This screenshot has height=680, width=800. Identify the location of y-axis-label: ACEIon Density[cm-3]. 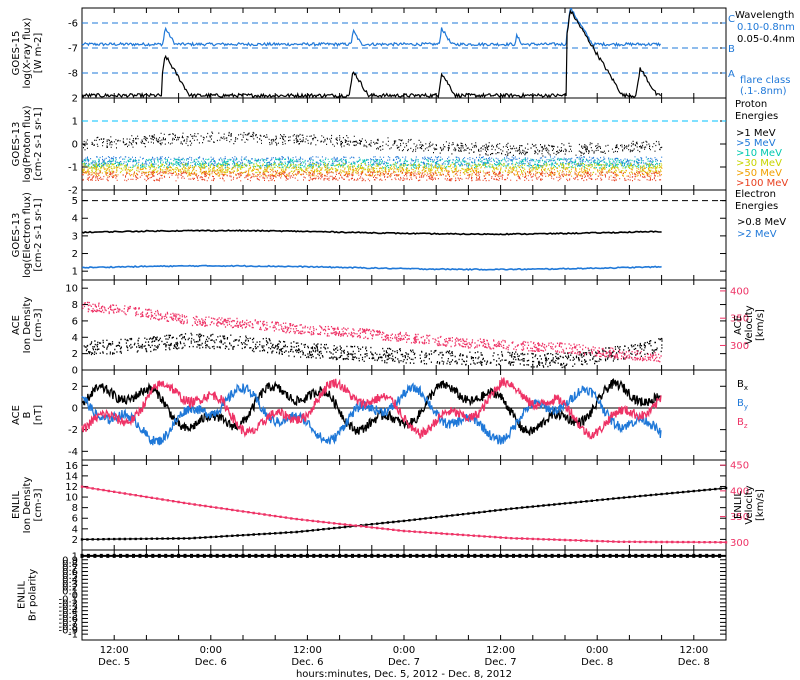
(27, 325).